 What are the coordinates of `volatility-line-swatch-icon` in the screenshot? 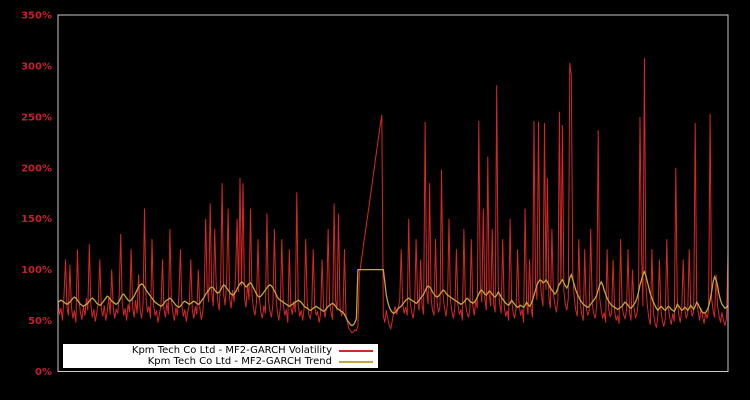 It's located at (356, 350).